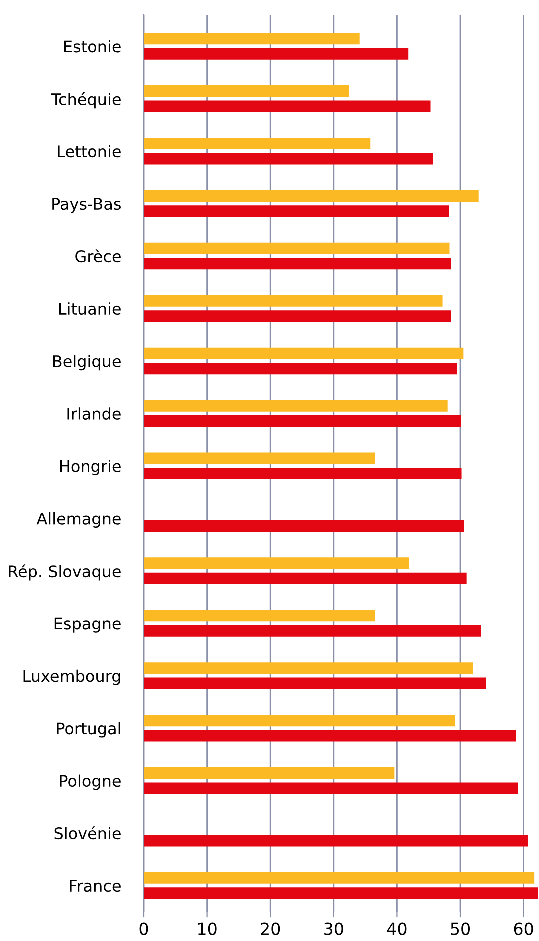 The image size is (539, 941). What do you see at coordinates (88, 730) in the screenshot?
I see `y-tick-label: Portugal` at bounding box center [88, 730].